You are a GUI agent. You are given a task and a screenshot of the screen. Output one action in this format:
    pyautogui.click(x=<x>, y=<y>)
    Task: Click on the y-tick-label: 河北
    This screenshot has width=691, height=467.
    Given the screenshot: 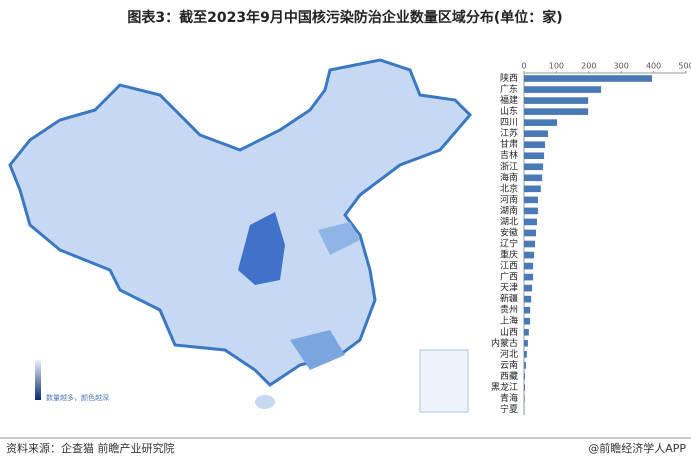 What is the action you would take?
    pyautogui.click(x=509, y=354)
    